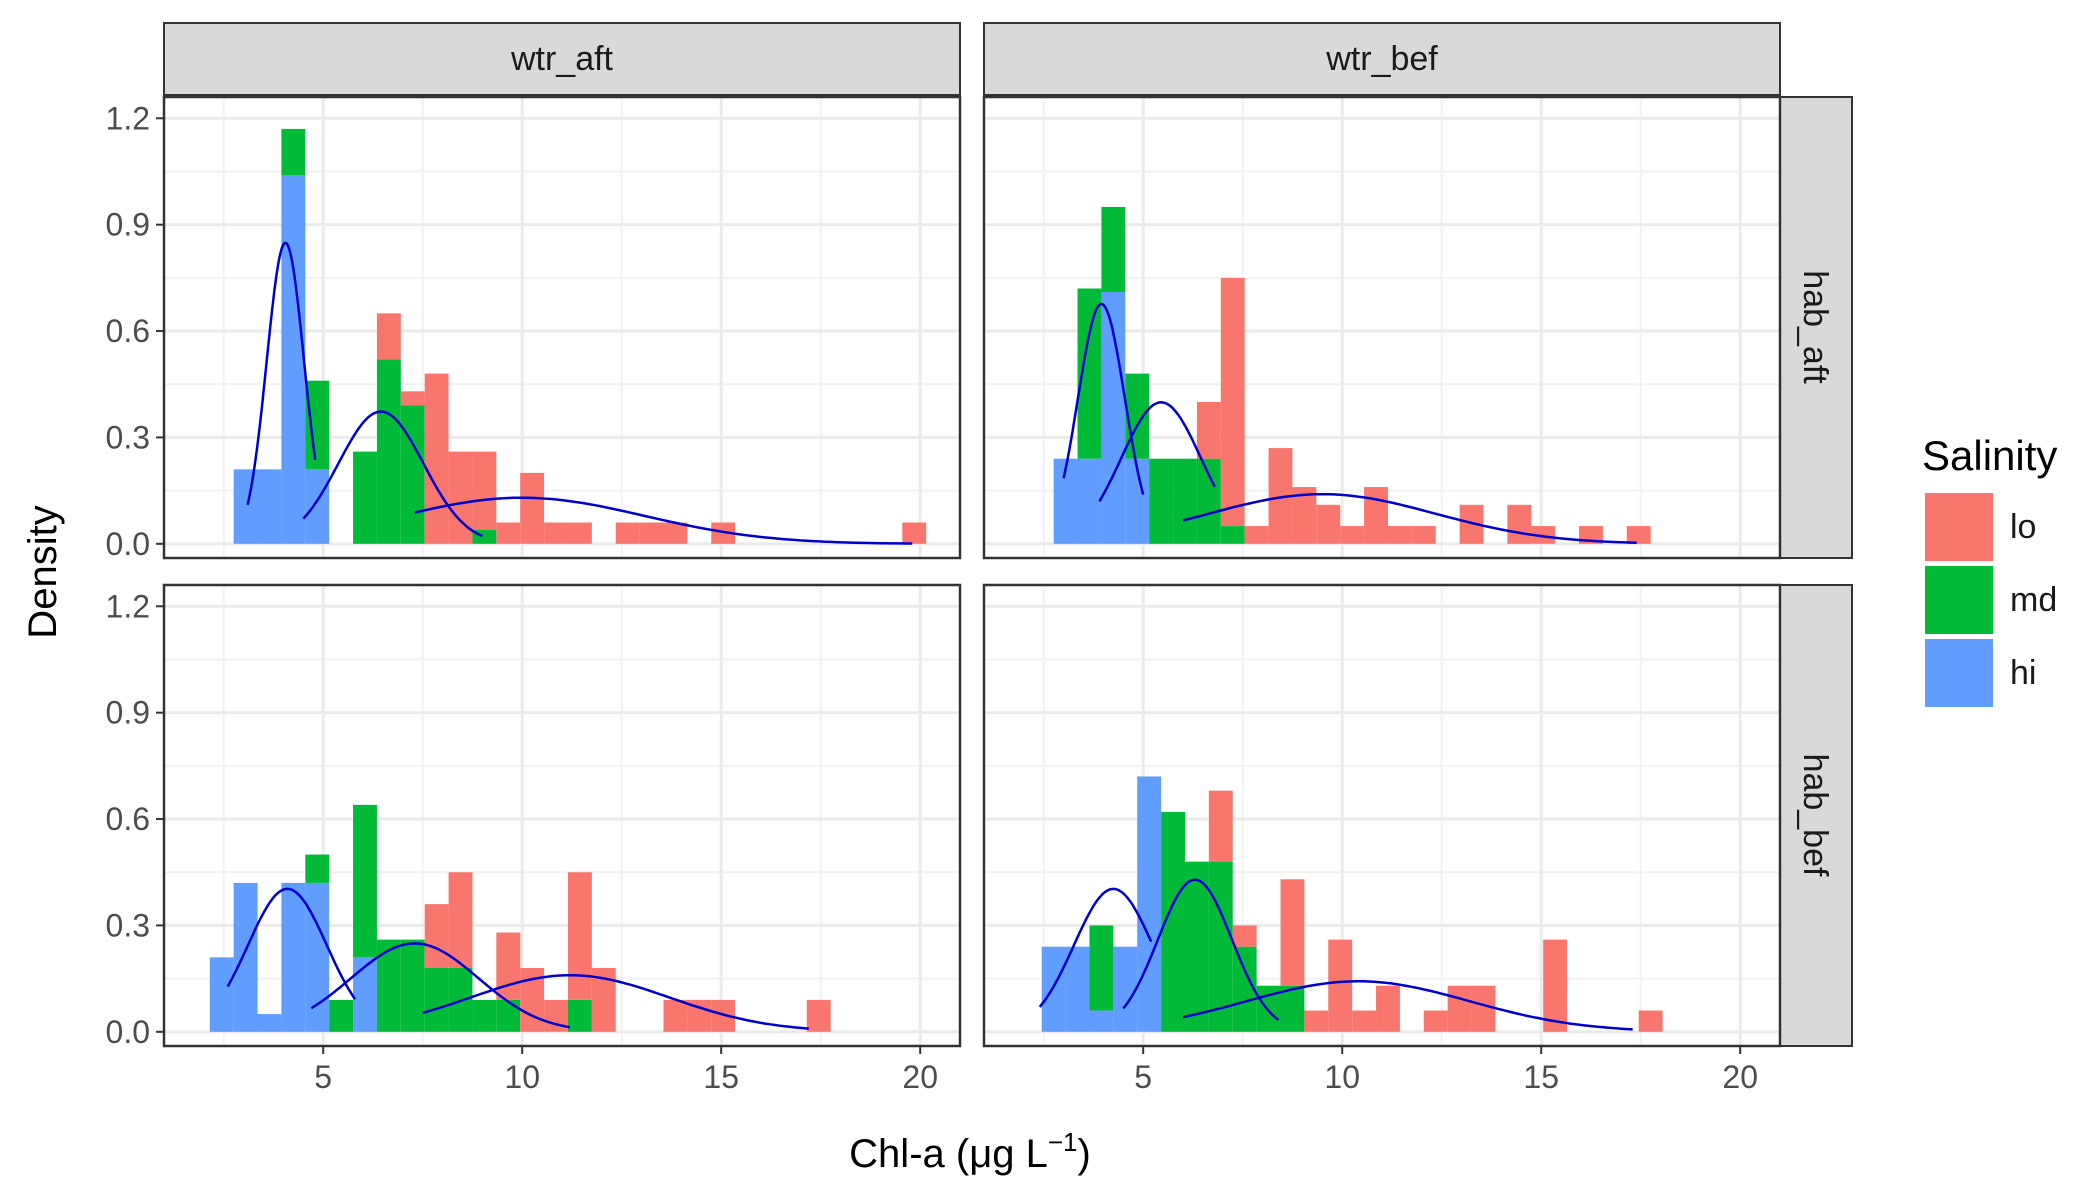 The width and height of the screenshot is (2100, 1200). I want to click on x-axis-title: Chl-a (μg L−1), so click(970, 1151).